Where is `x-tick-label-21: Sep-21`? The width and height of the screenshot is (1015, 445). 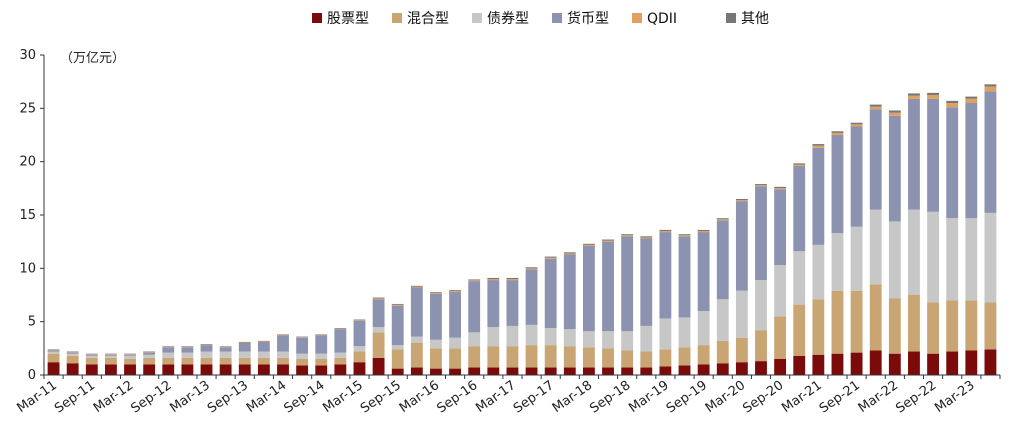
x-tick-label-21: Sep-21 is located at coordinates (840, 397).